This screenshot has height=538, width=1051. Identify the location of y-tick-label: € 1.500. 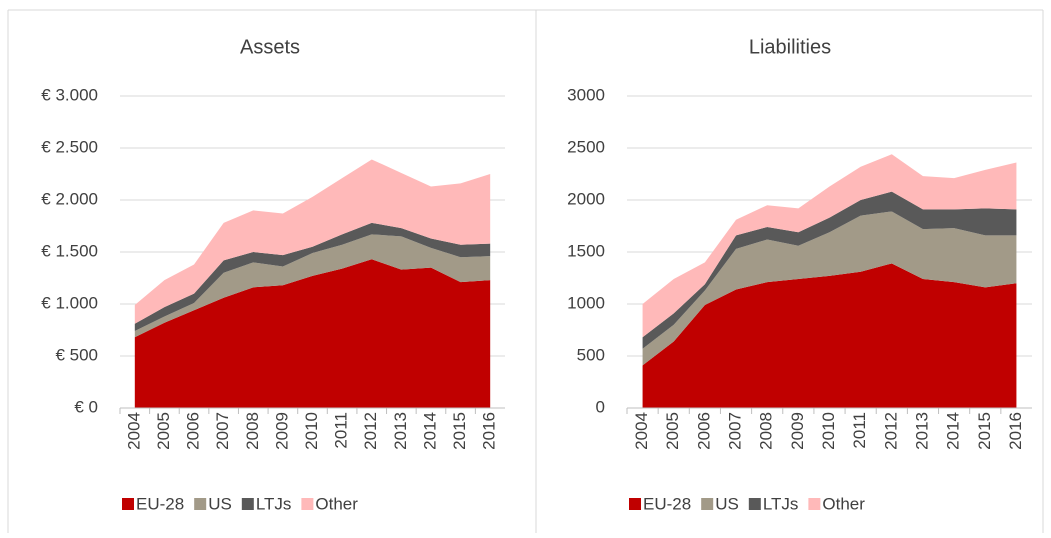
(69, 250).